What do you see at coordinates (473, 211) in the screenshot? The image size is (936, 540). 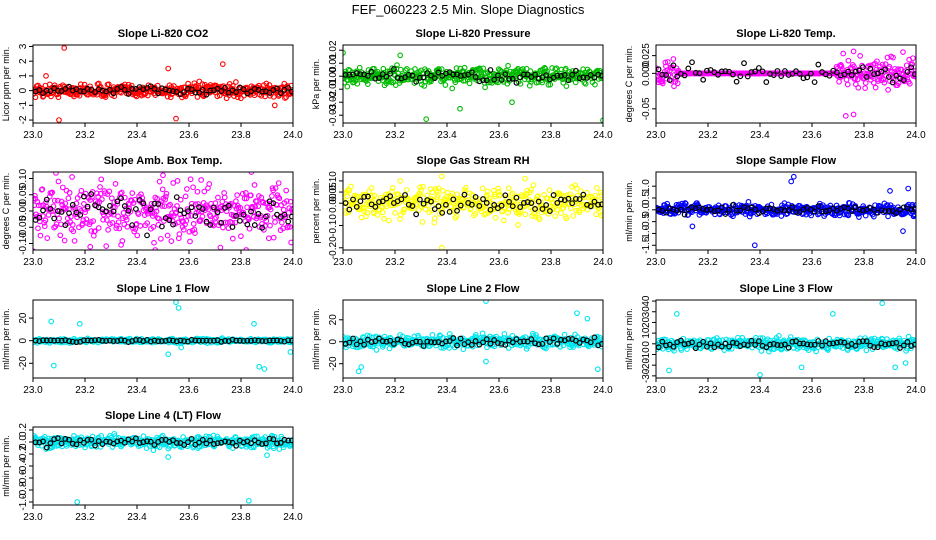 I see `plot-frame` at bounding box center [473, 211].